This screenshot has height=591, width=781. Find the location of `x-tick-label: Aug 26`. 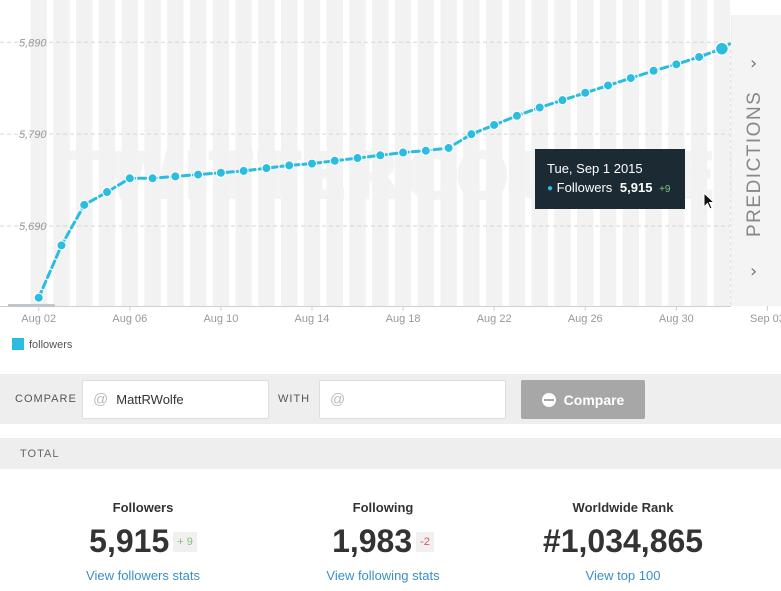

x-tick-label: Aug 26 is located at coordinates (585, 319).